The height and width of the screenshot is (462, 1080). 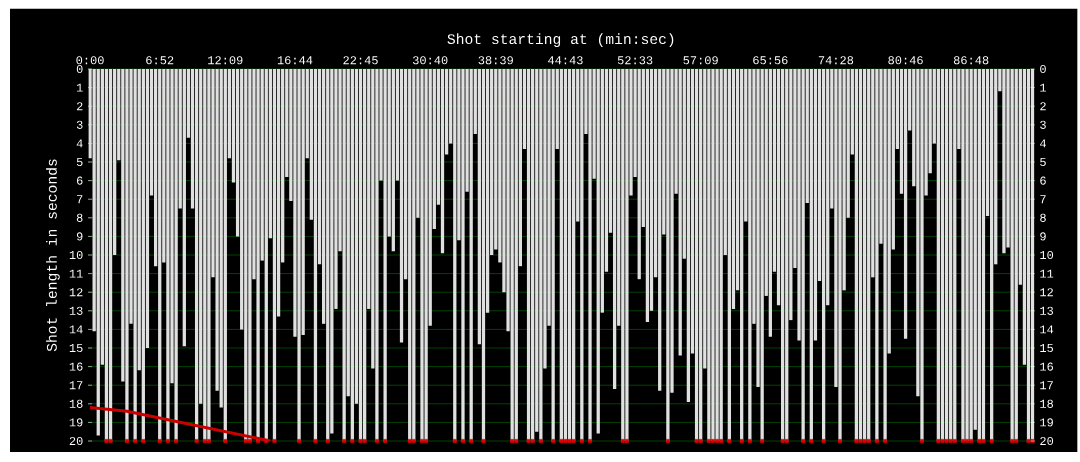 What do you see at coordinates (770, 60) in the screenshot?
I see `x-tick-label: 65:56` at bounding box center [770, 60].